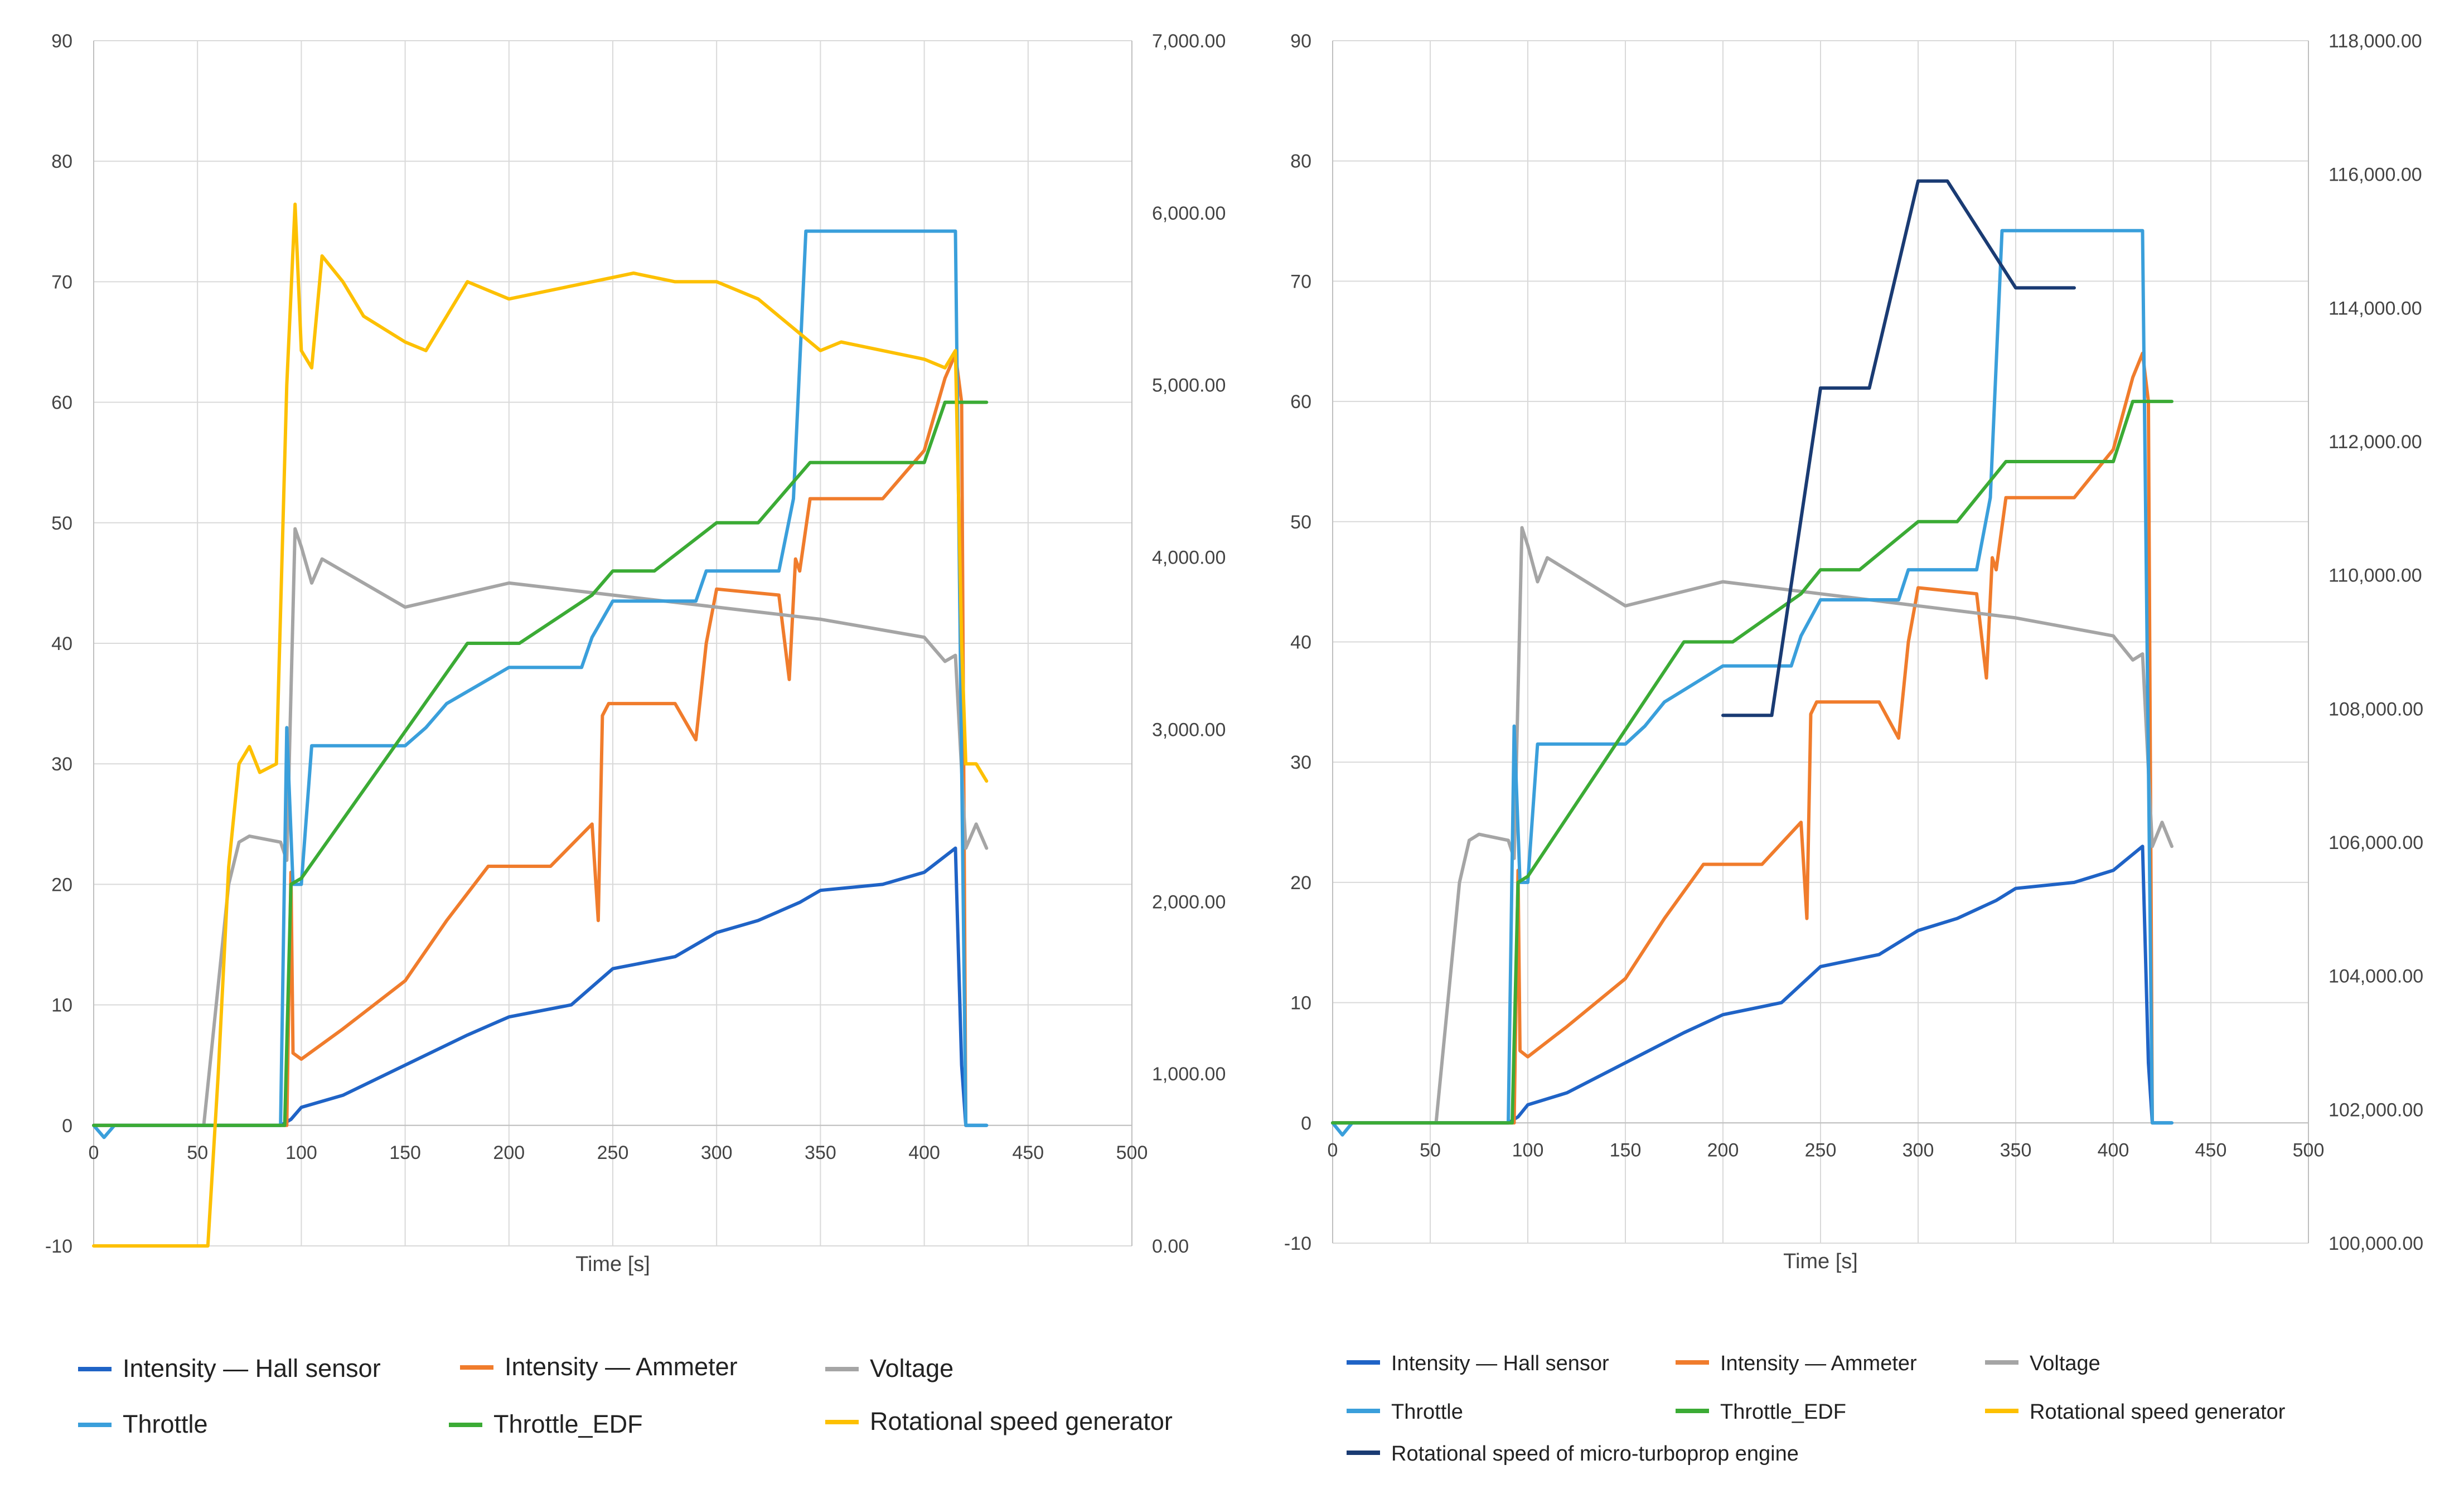 Image resolution: width=2464 pixels, height=1499 pixels. What do you see at coordinates (924, 1153) in the screenshot?
I see `chart0-x-tick-label: 400` at bounding box center [924, 1153].